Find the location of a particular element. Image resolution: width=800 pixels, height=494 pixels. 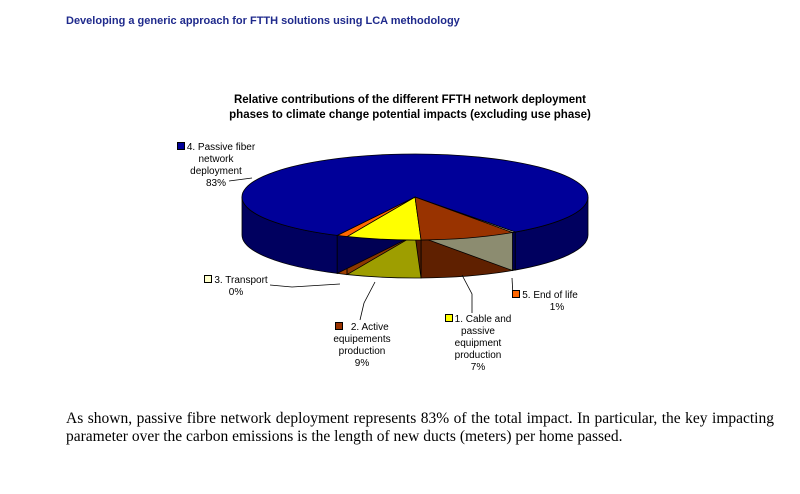

label-cable-line-2: passive is located at coordinates (478, 331).